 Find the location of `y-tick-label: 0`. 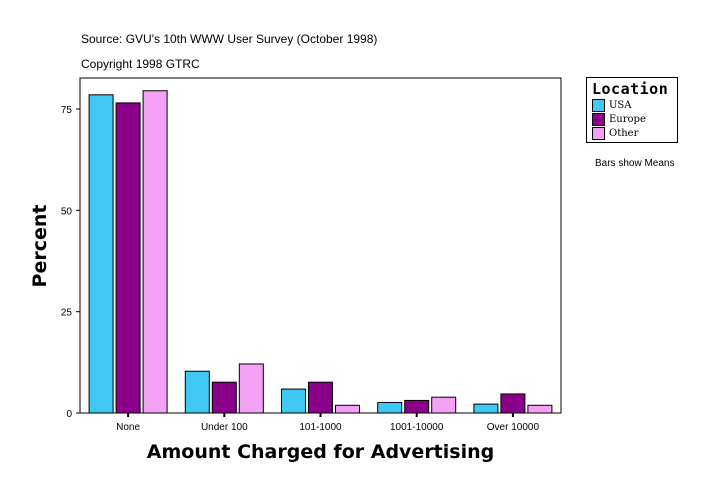

y-tick-label: 0 is located at coordinates (69, 414).